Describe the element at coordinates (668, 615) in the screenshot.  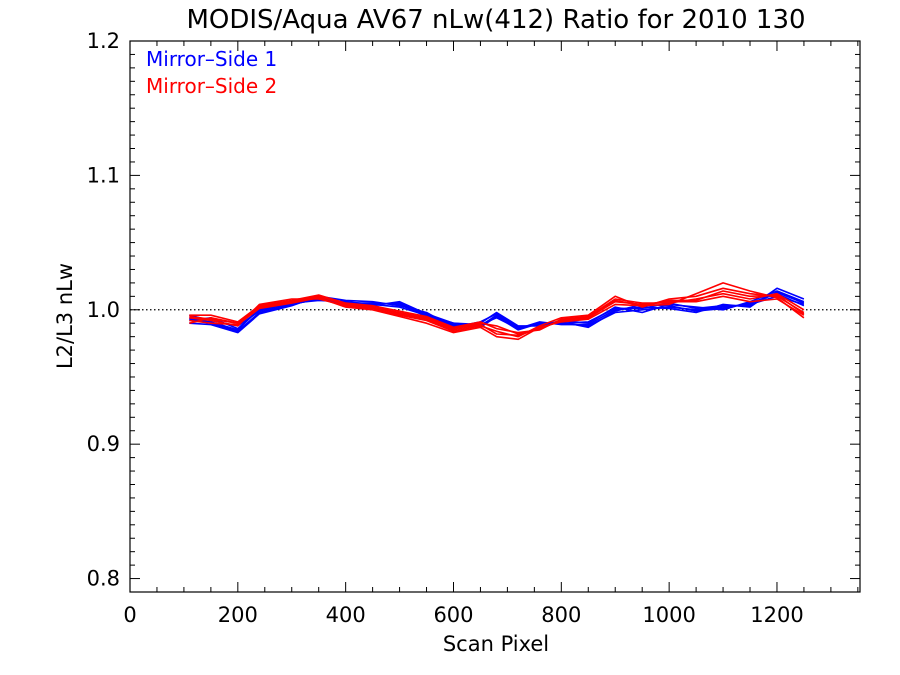
I see `x-tick-label: 1000` at that location.